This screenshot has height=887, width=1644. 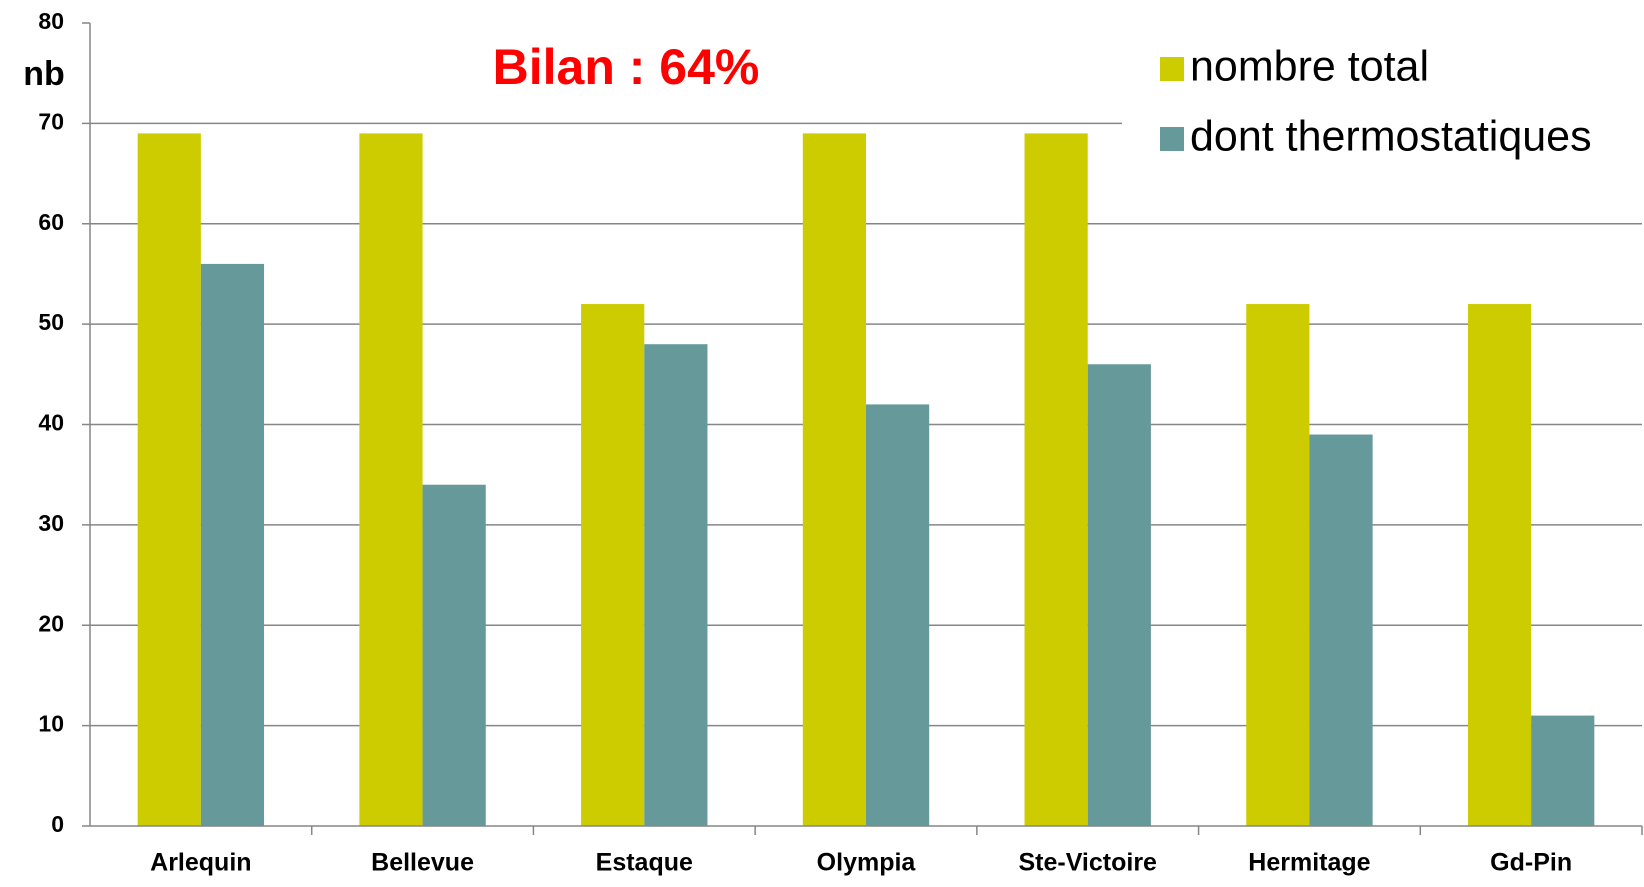 What do you see at coordinates (51, 222) in the screenshot?
I see `y-tick-label: 60` at bounding box center [51, 222].